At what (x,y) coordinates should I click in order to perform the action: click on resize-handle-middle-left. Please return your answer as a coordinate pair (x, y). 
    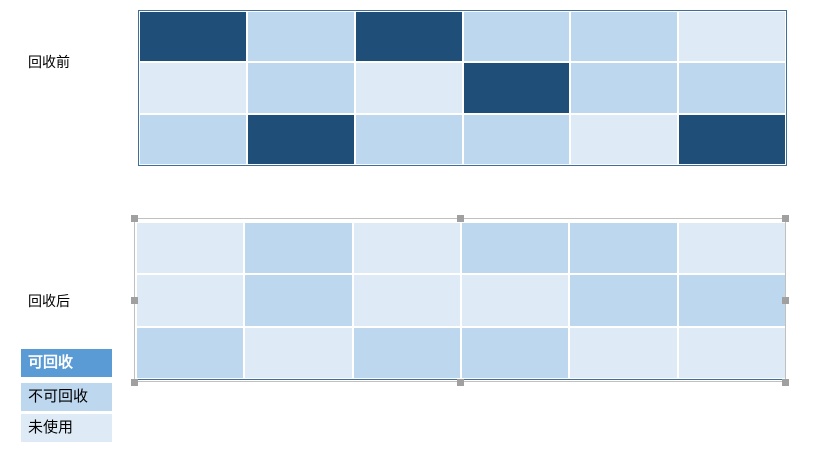
    Looking at the image, I should click on (134, 300).